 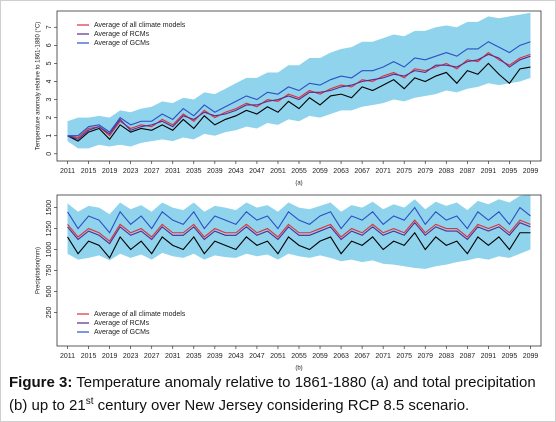 I want to click on y-tick-label: 7, so click(x=49, y=27).